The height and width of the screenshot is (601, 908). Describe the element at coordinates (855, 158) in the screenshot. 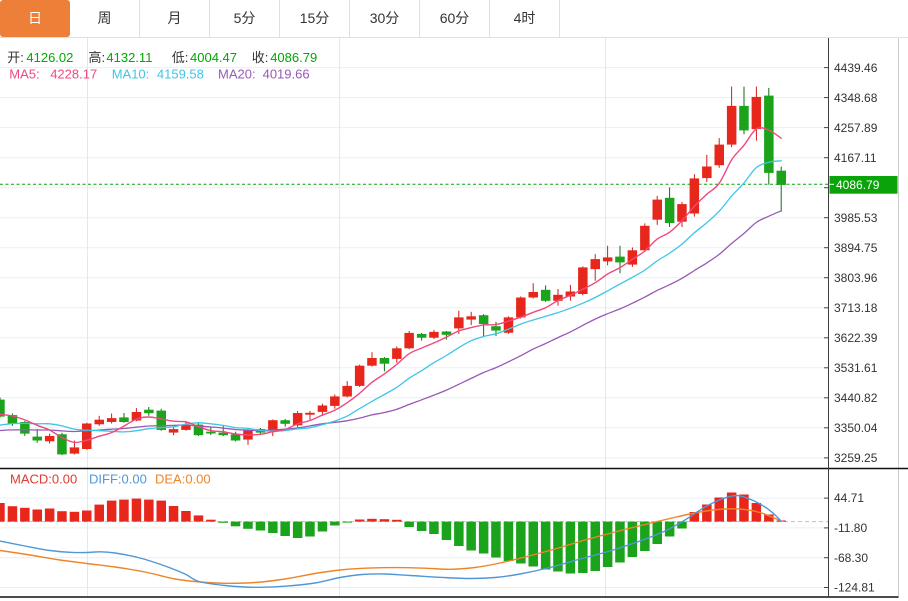

I see `svg-text: 4167.11` at that location.